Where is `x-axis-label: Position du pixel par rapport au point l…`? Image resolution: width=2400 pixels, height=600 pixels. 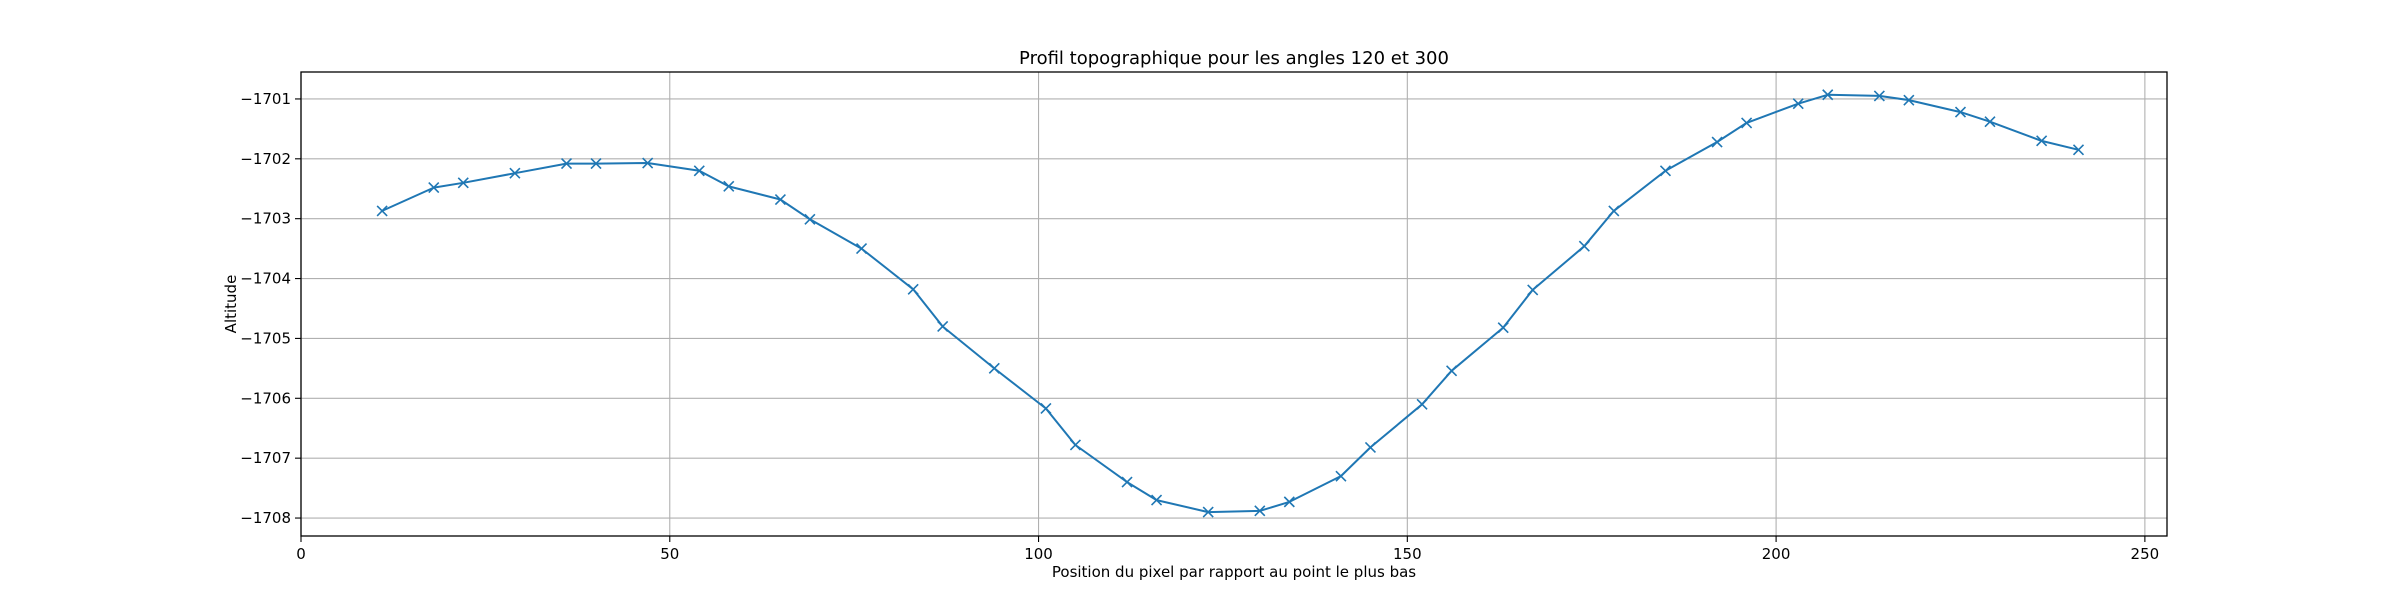
x-axis-label: Position du pixel par rapport au point l… is located at coordinates (1234, 572).